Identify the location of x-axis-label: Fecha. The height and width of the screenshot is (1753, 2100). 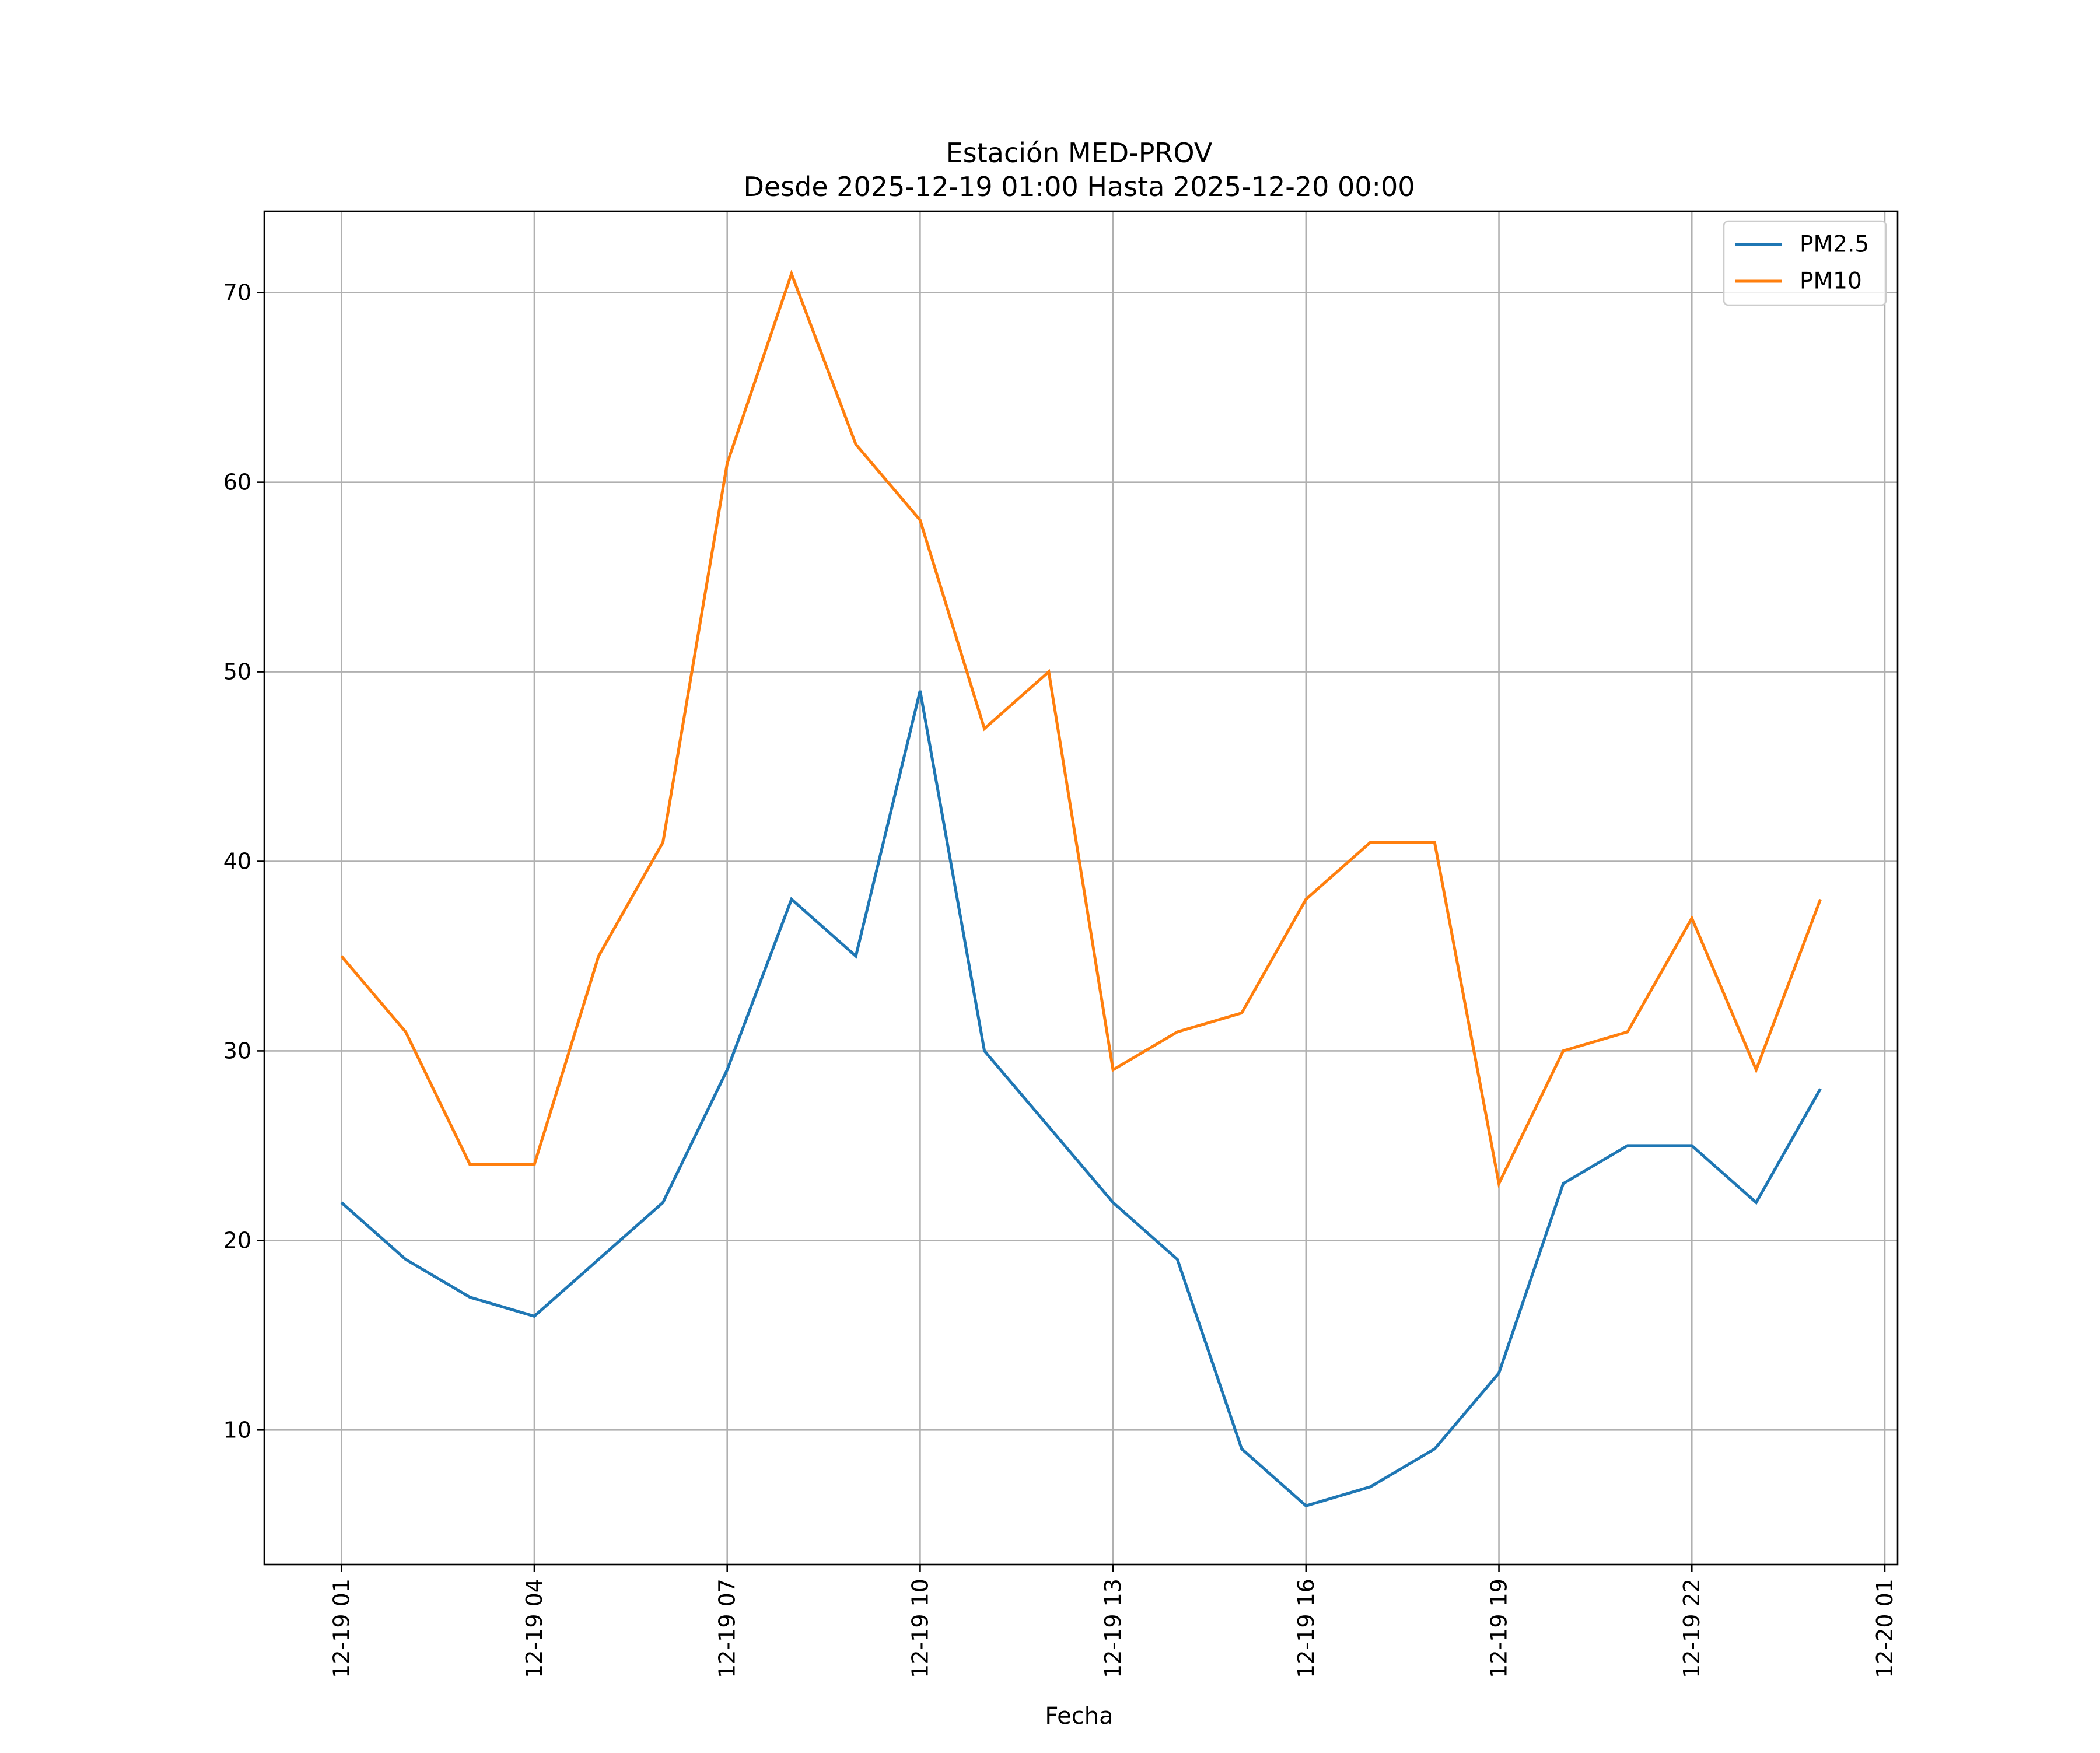
(1079, 1716).